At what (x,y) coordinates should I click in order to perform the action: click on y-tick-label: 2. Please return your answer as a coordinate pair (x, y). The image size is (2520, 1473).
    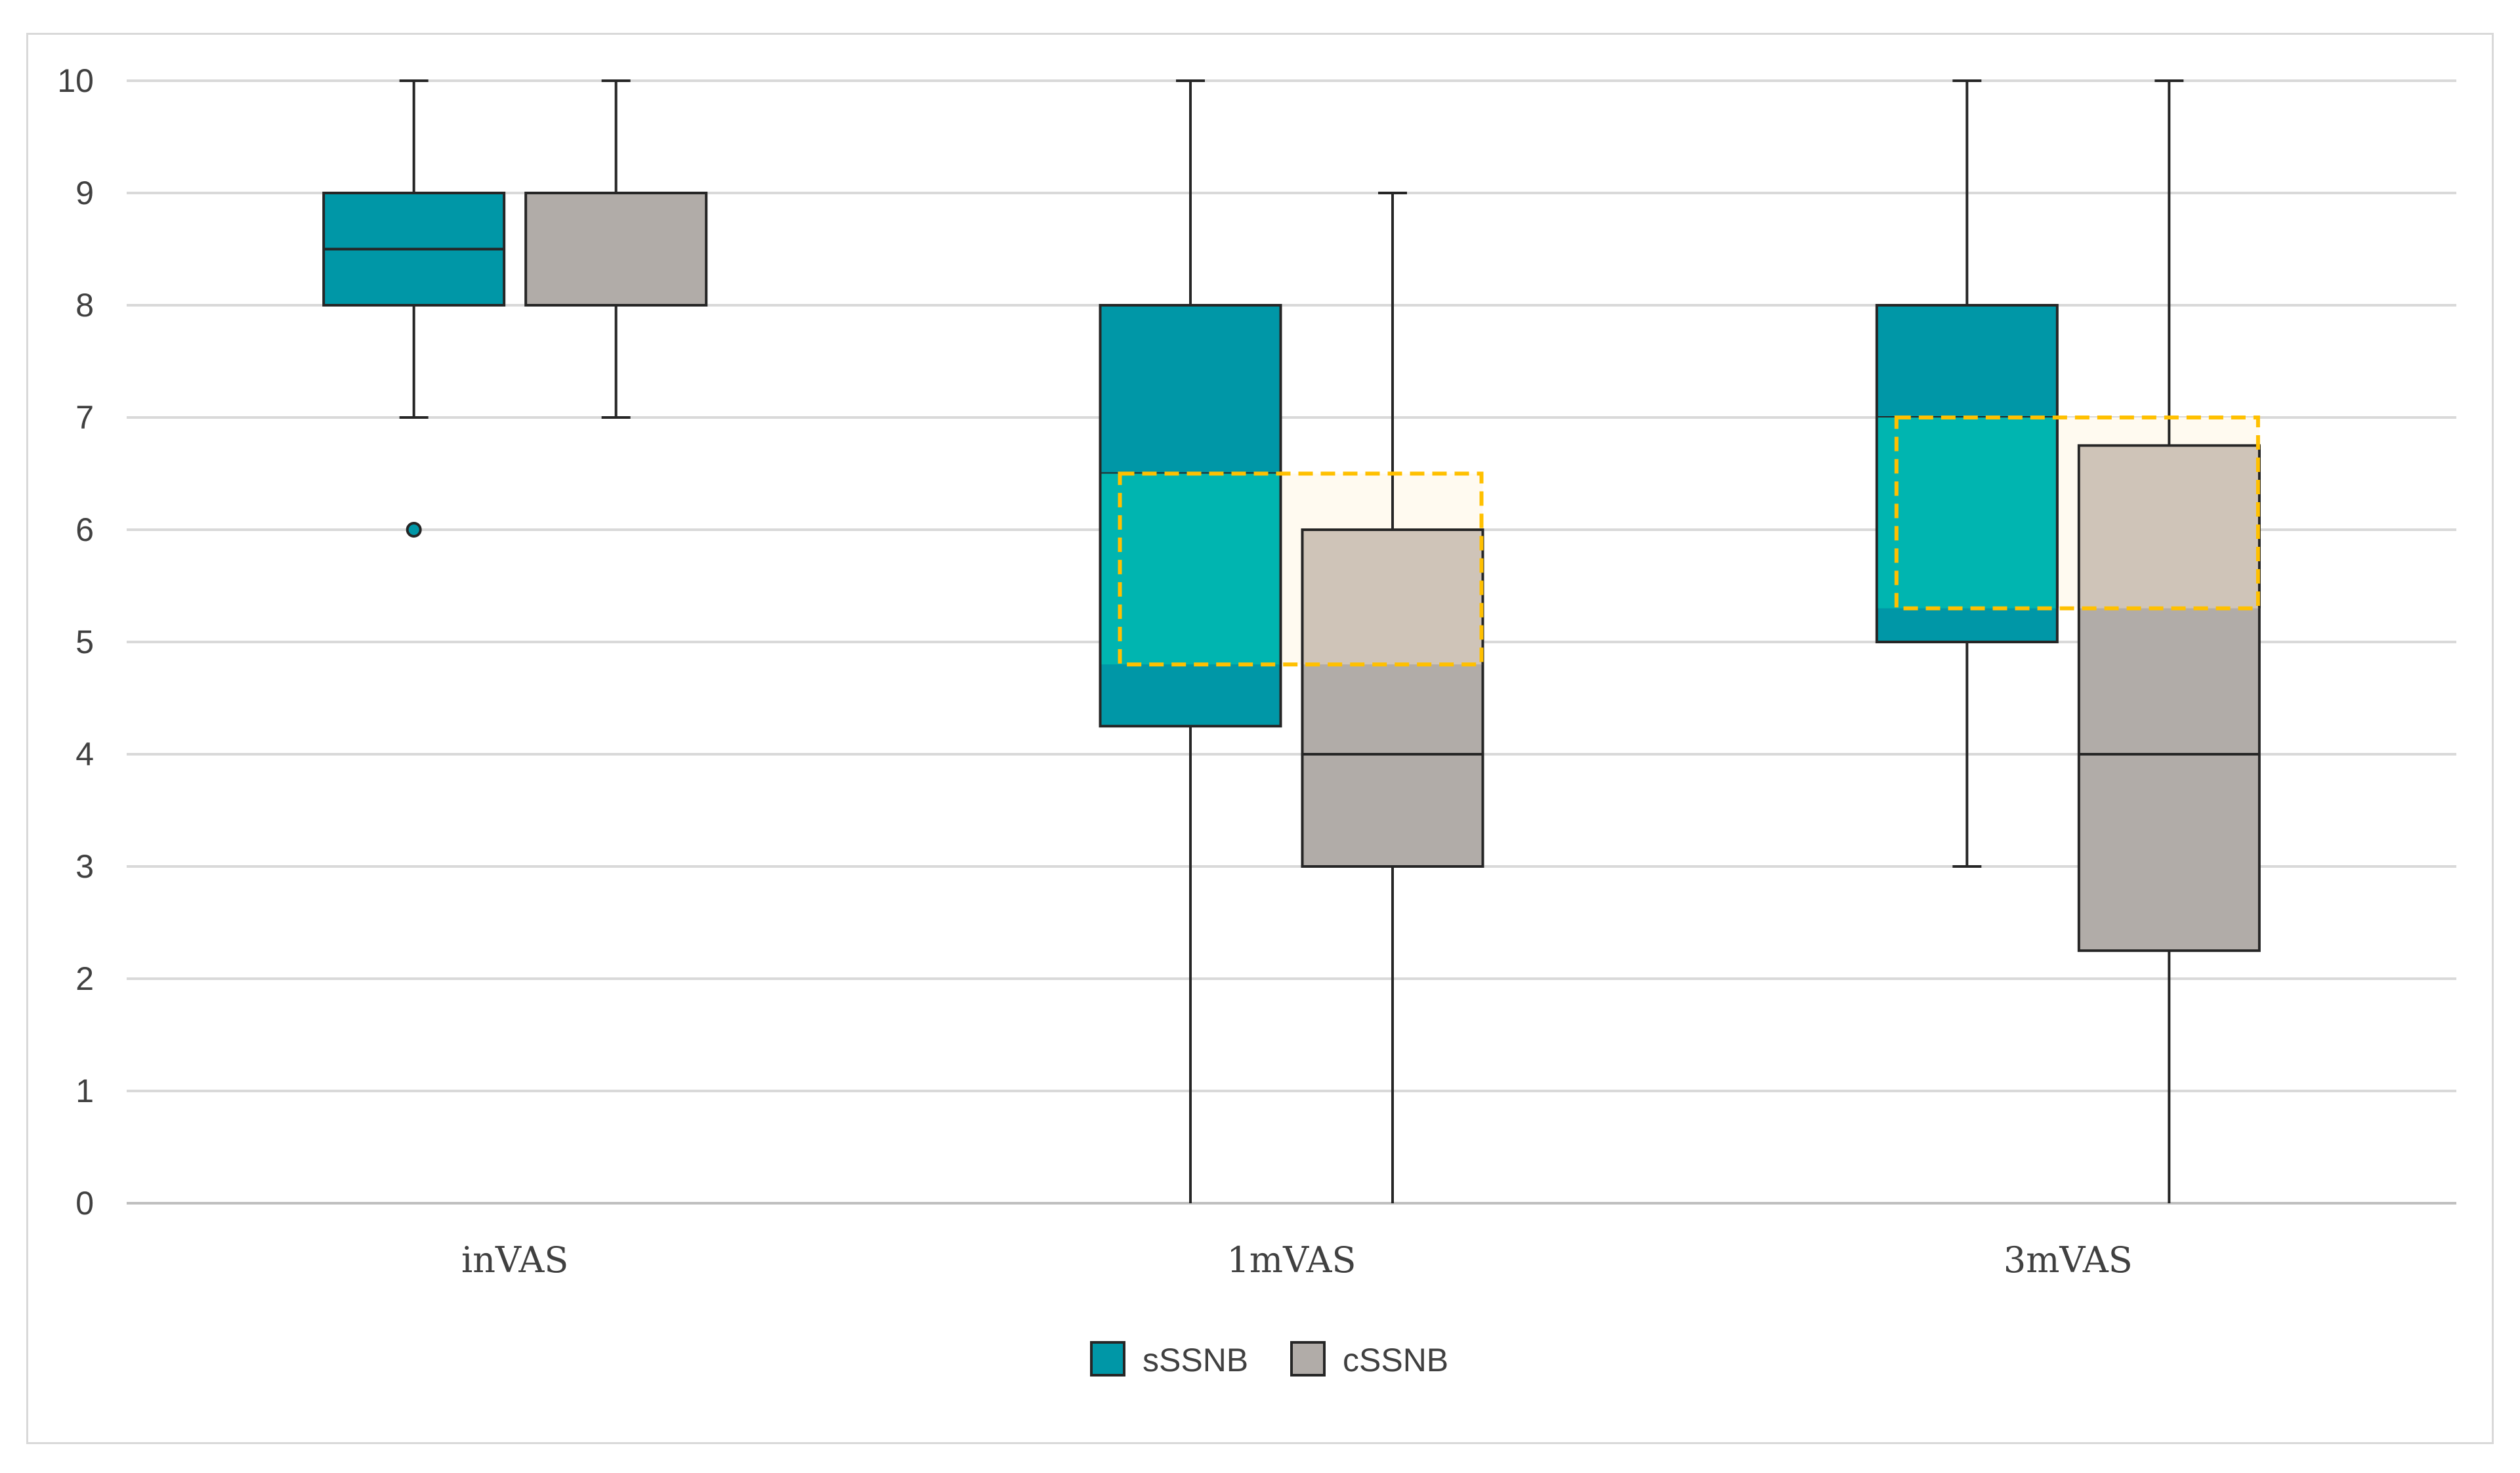
    Looking at the image, I should click on (84, 978).